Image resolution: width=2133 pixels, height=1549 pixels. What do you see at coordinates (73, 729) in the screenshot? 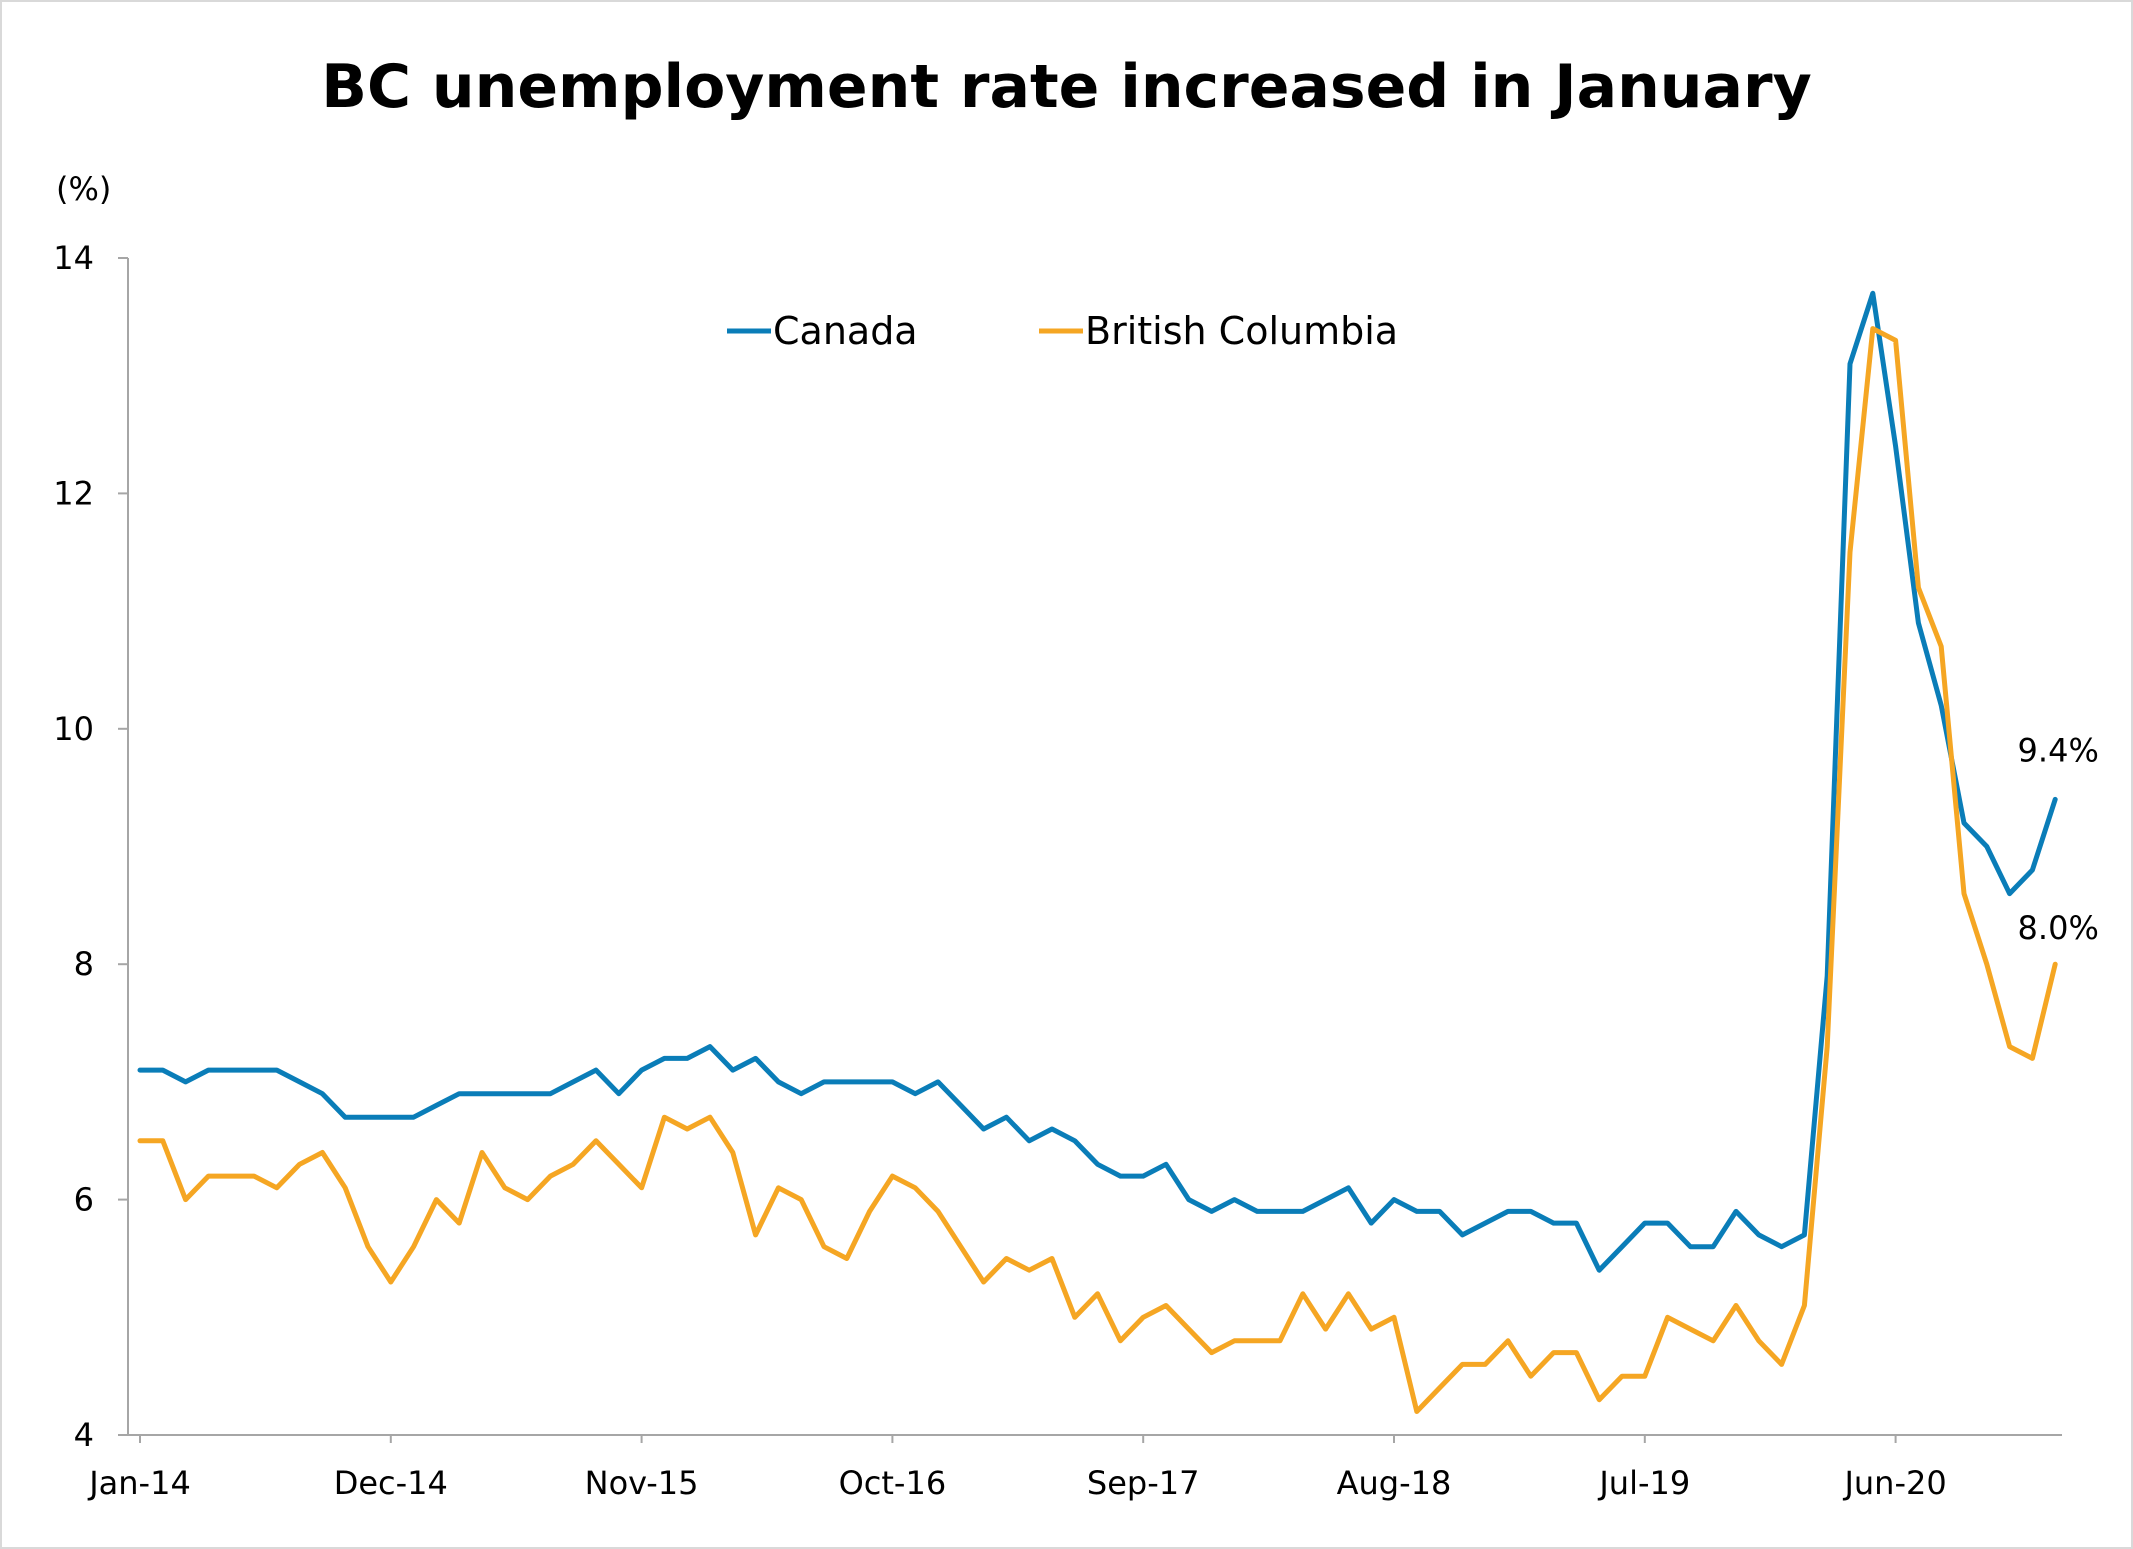
I see `y-tick-label: 10` at bounding box center [73, 729].